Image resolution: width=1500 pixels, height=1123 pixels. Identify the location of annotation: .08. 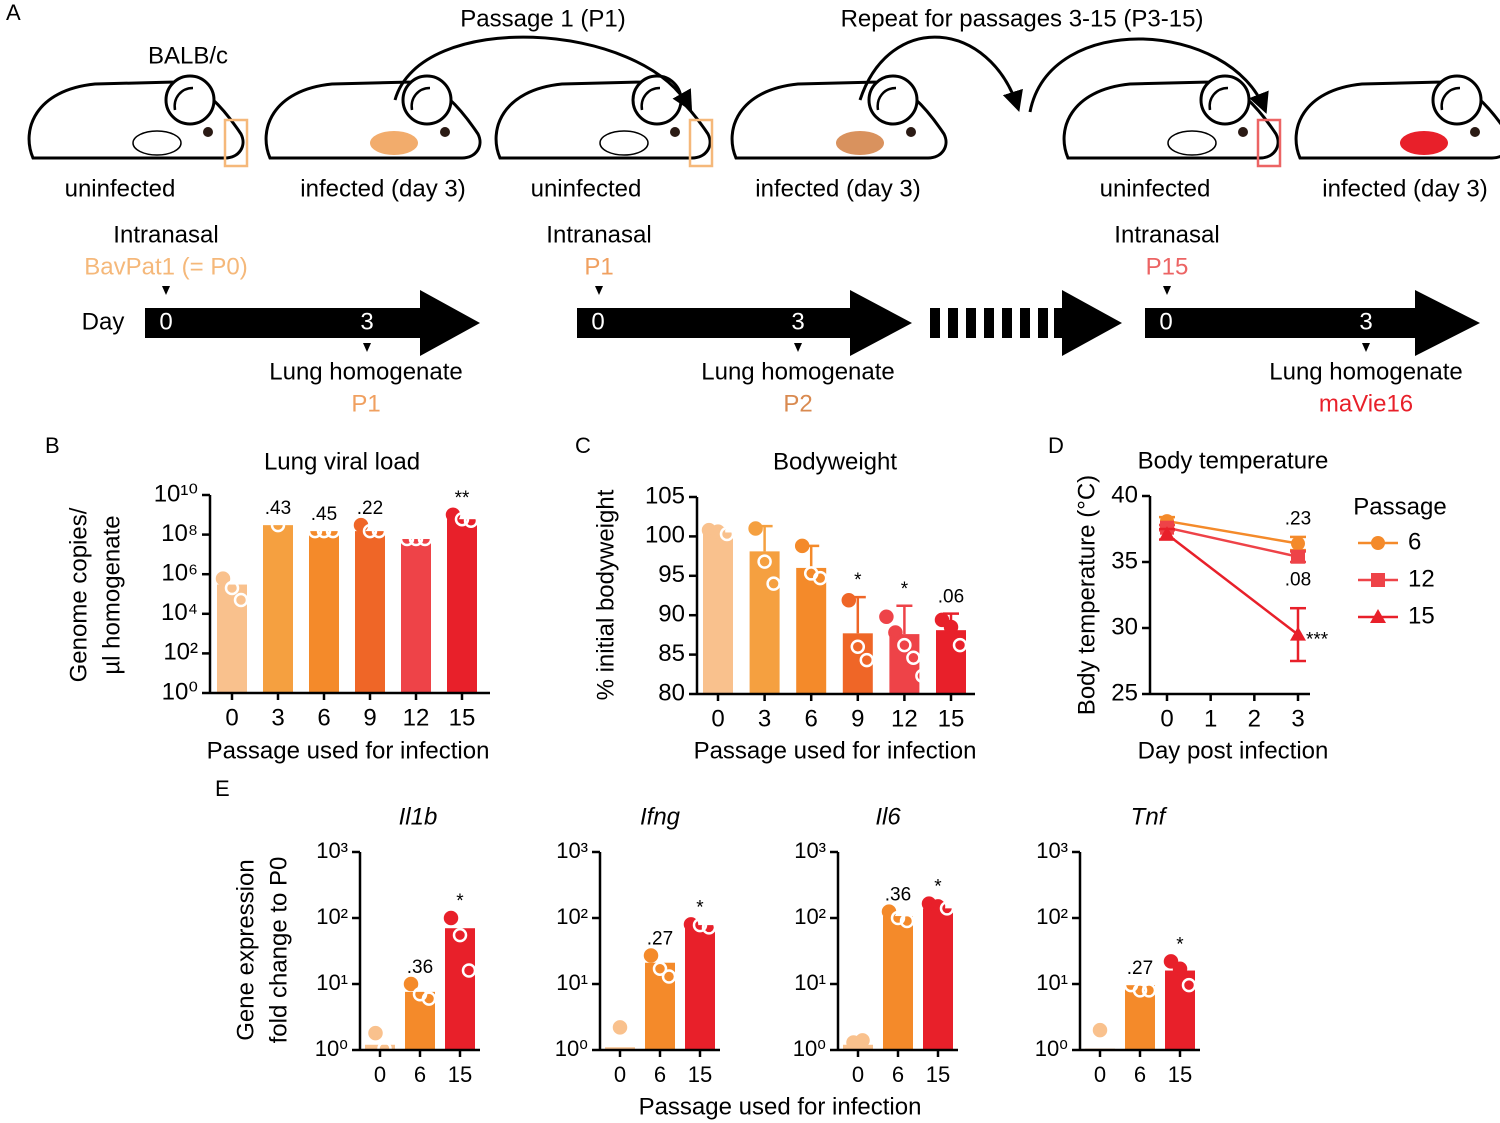
(1298, 580).